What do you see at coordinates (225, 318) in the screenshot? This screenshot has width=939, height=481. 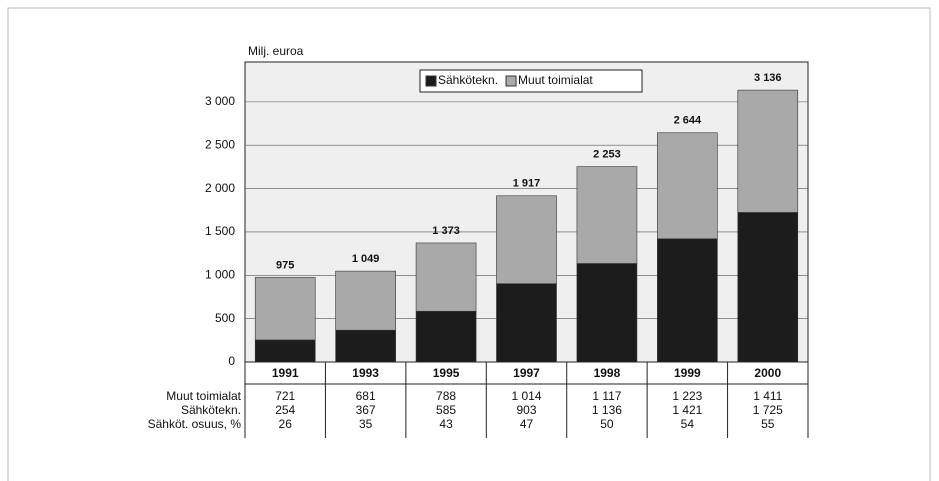 I see `y-tick-label: 500` at bounding box center [225, 318].